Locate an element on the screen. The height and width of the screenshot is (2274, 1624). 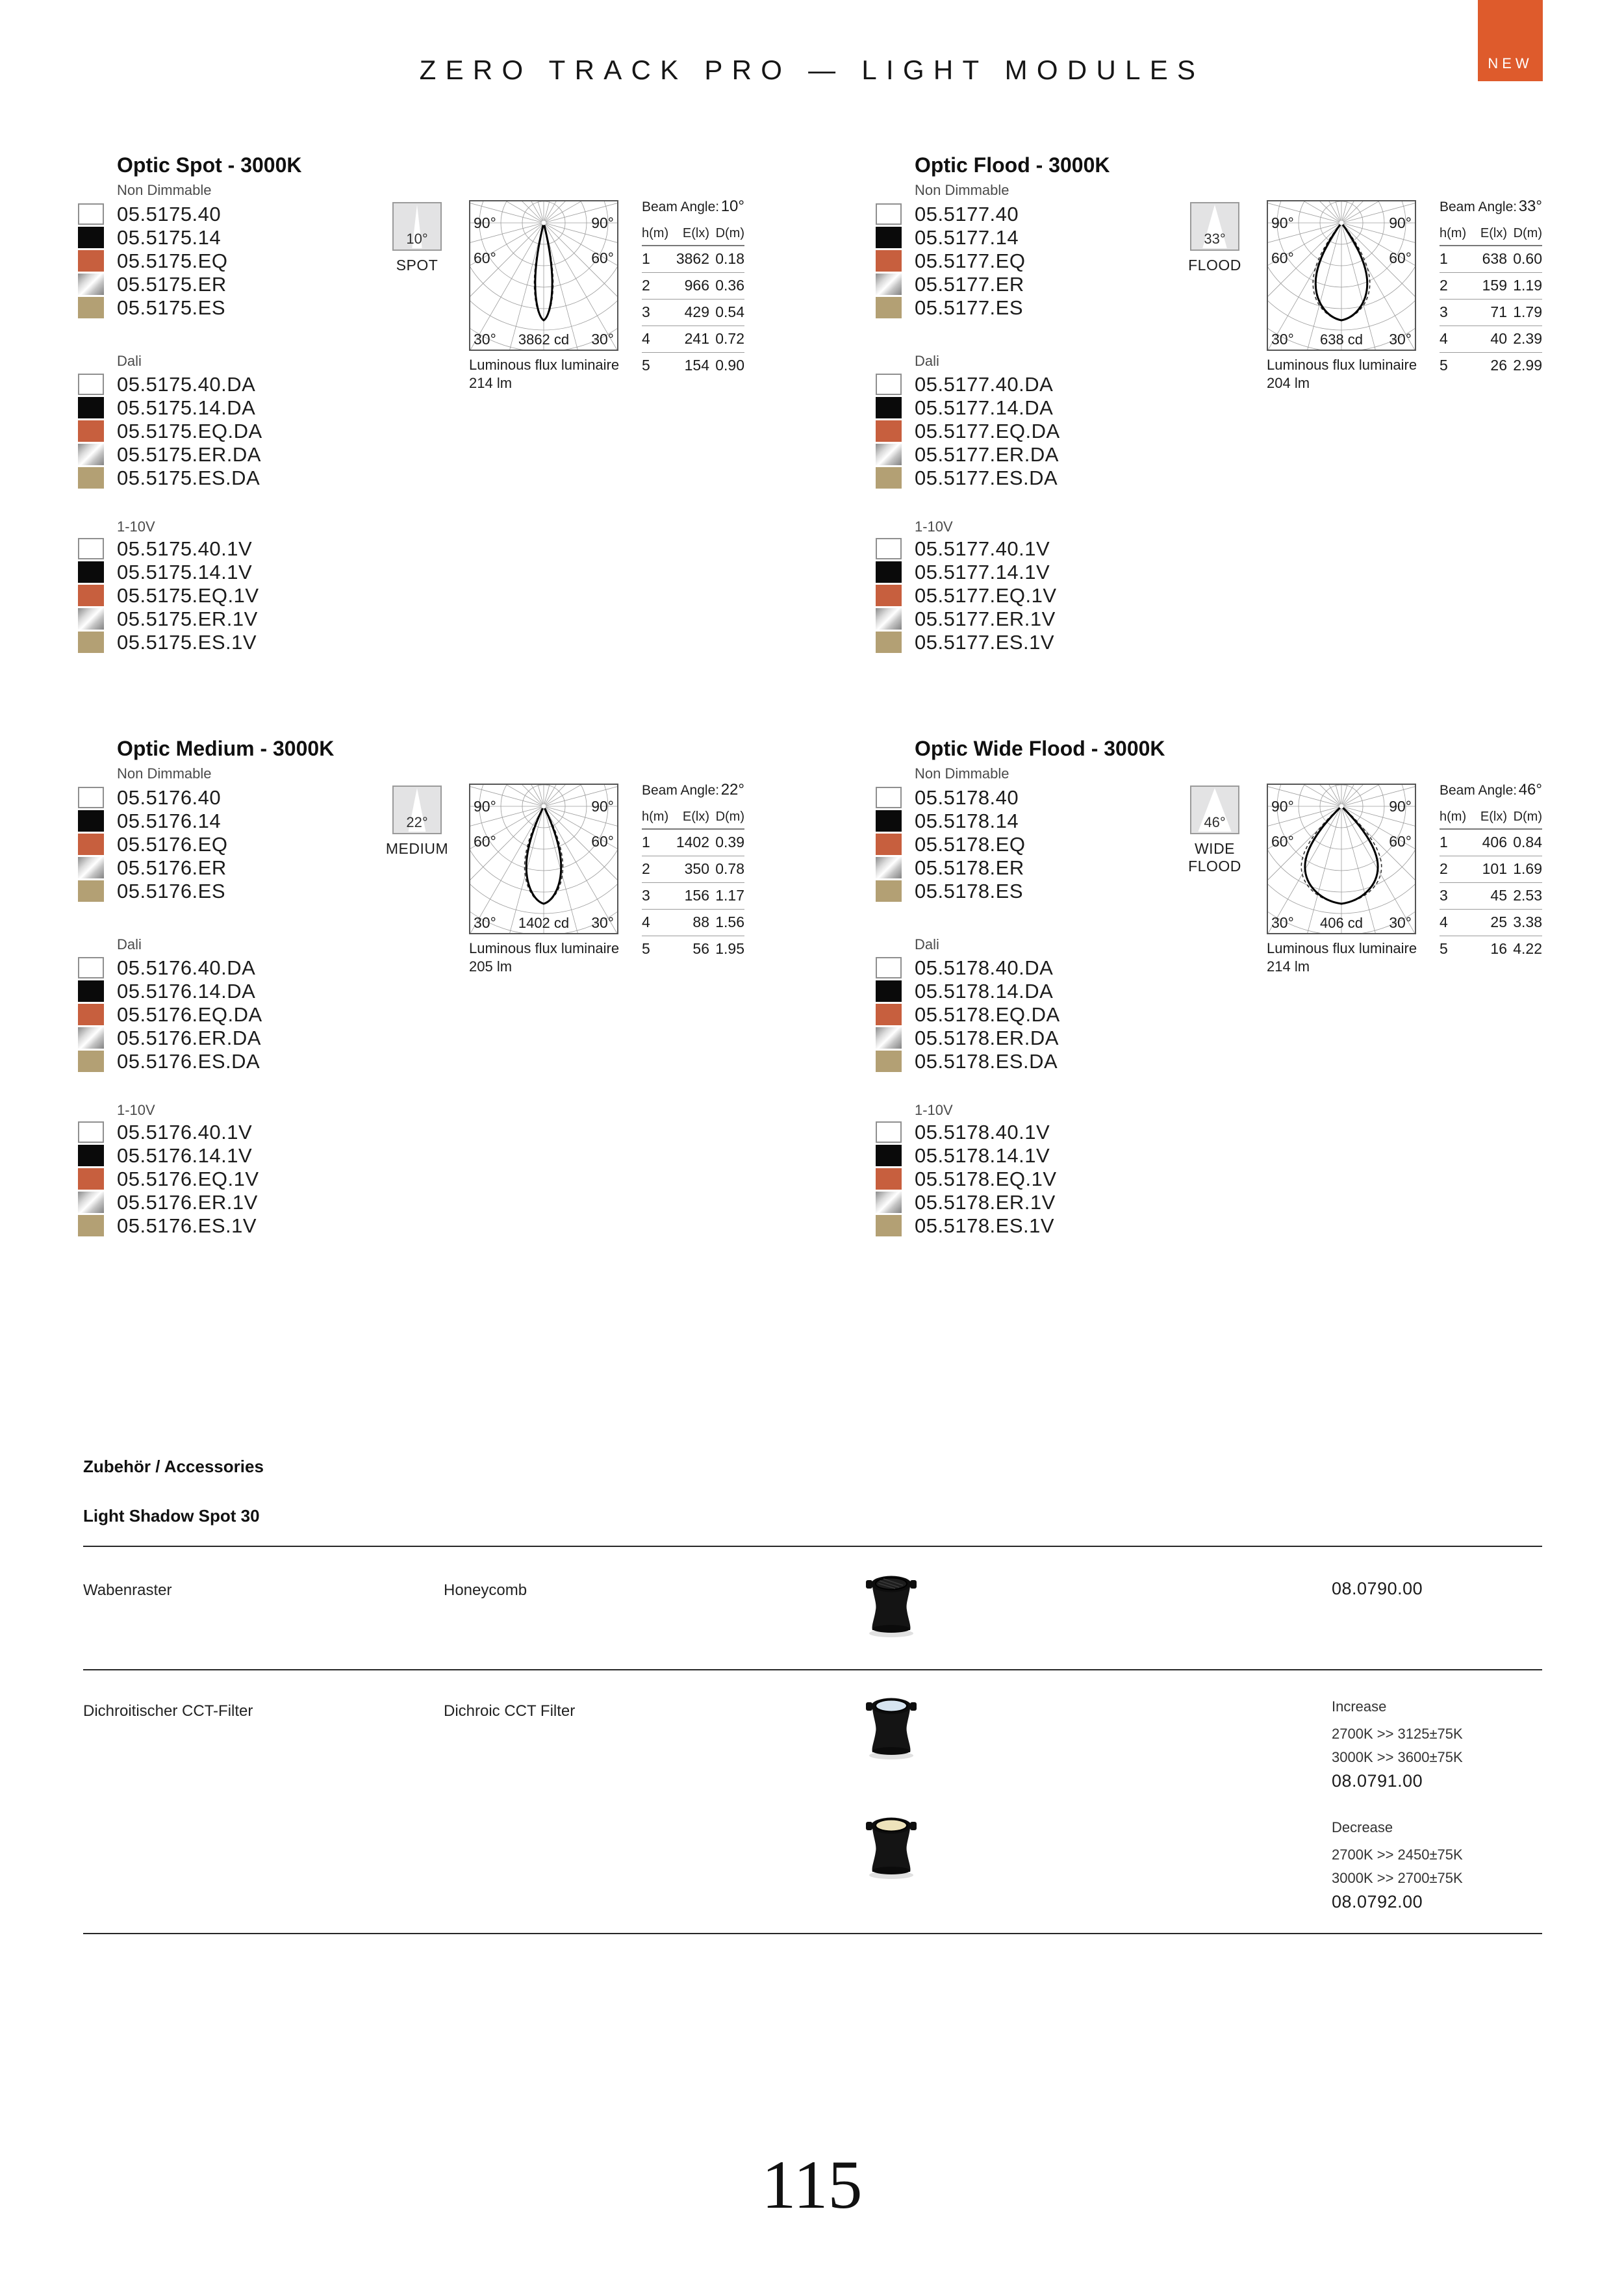
product-code-row: 05.5177.14 is located at coordinates (947, 237).